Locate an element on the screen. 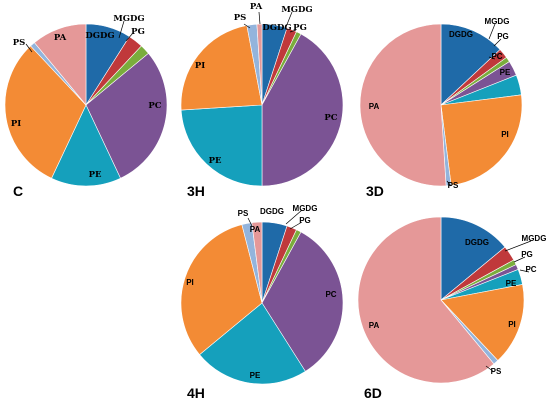 This screenshot has height=406, width=550. leader-line-4h-ps is located at coordinates (250, 222).